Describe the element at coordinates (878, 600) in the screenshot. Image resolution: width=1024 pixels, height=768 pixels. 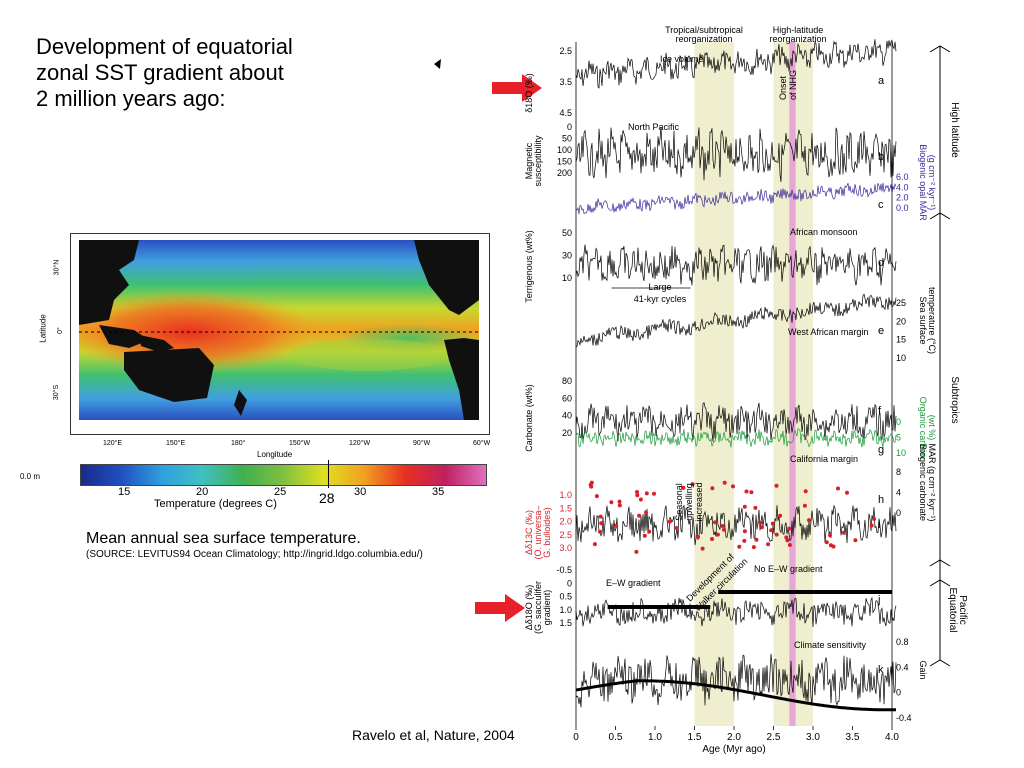
I see `panel-letter: j` at that location.